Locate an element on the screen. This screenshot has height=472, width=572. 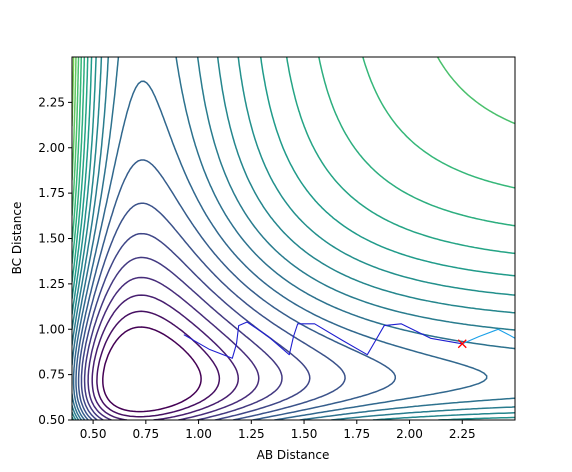
x-axis-label: AB Distance is located at coordinates (293, 455).